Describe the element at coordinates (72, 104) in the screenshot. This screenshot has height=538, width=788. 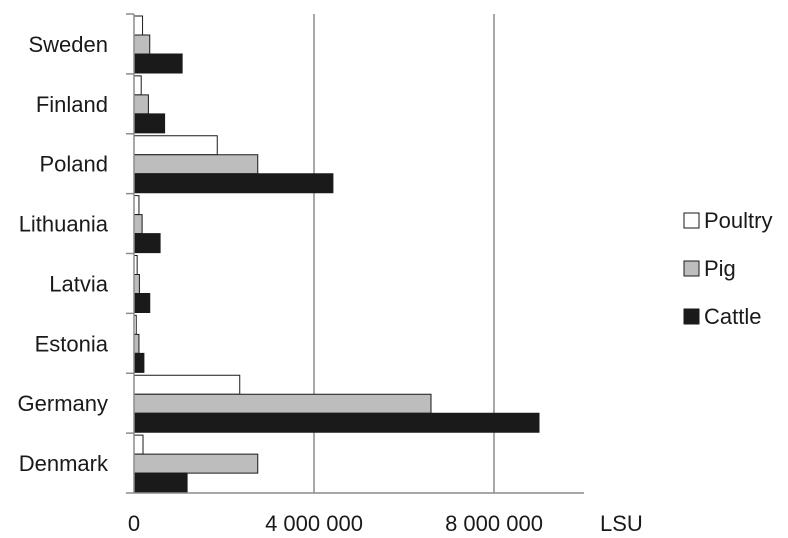
I see `category-label: Finland` at that location.